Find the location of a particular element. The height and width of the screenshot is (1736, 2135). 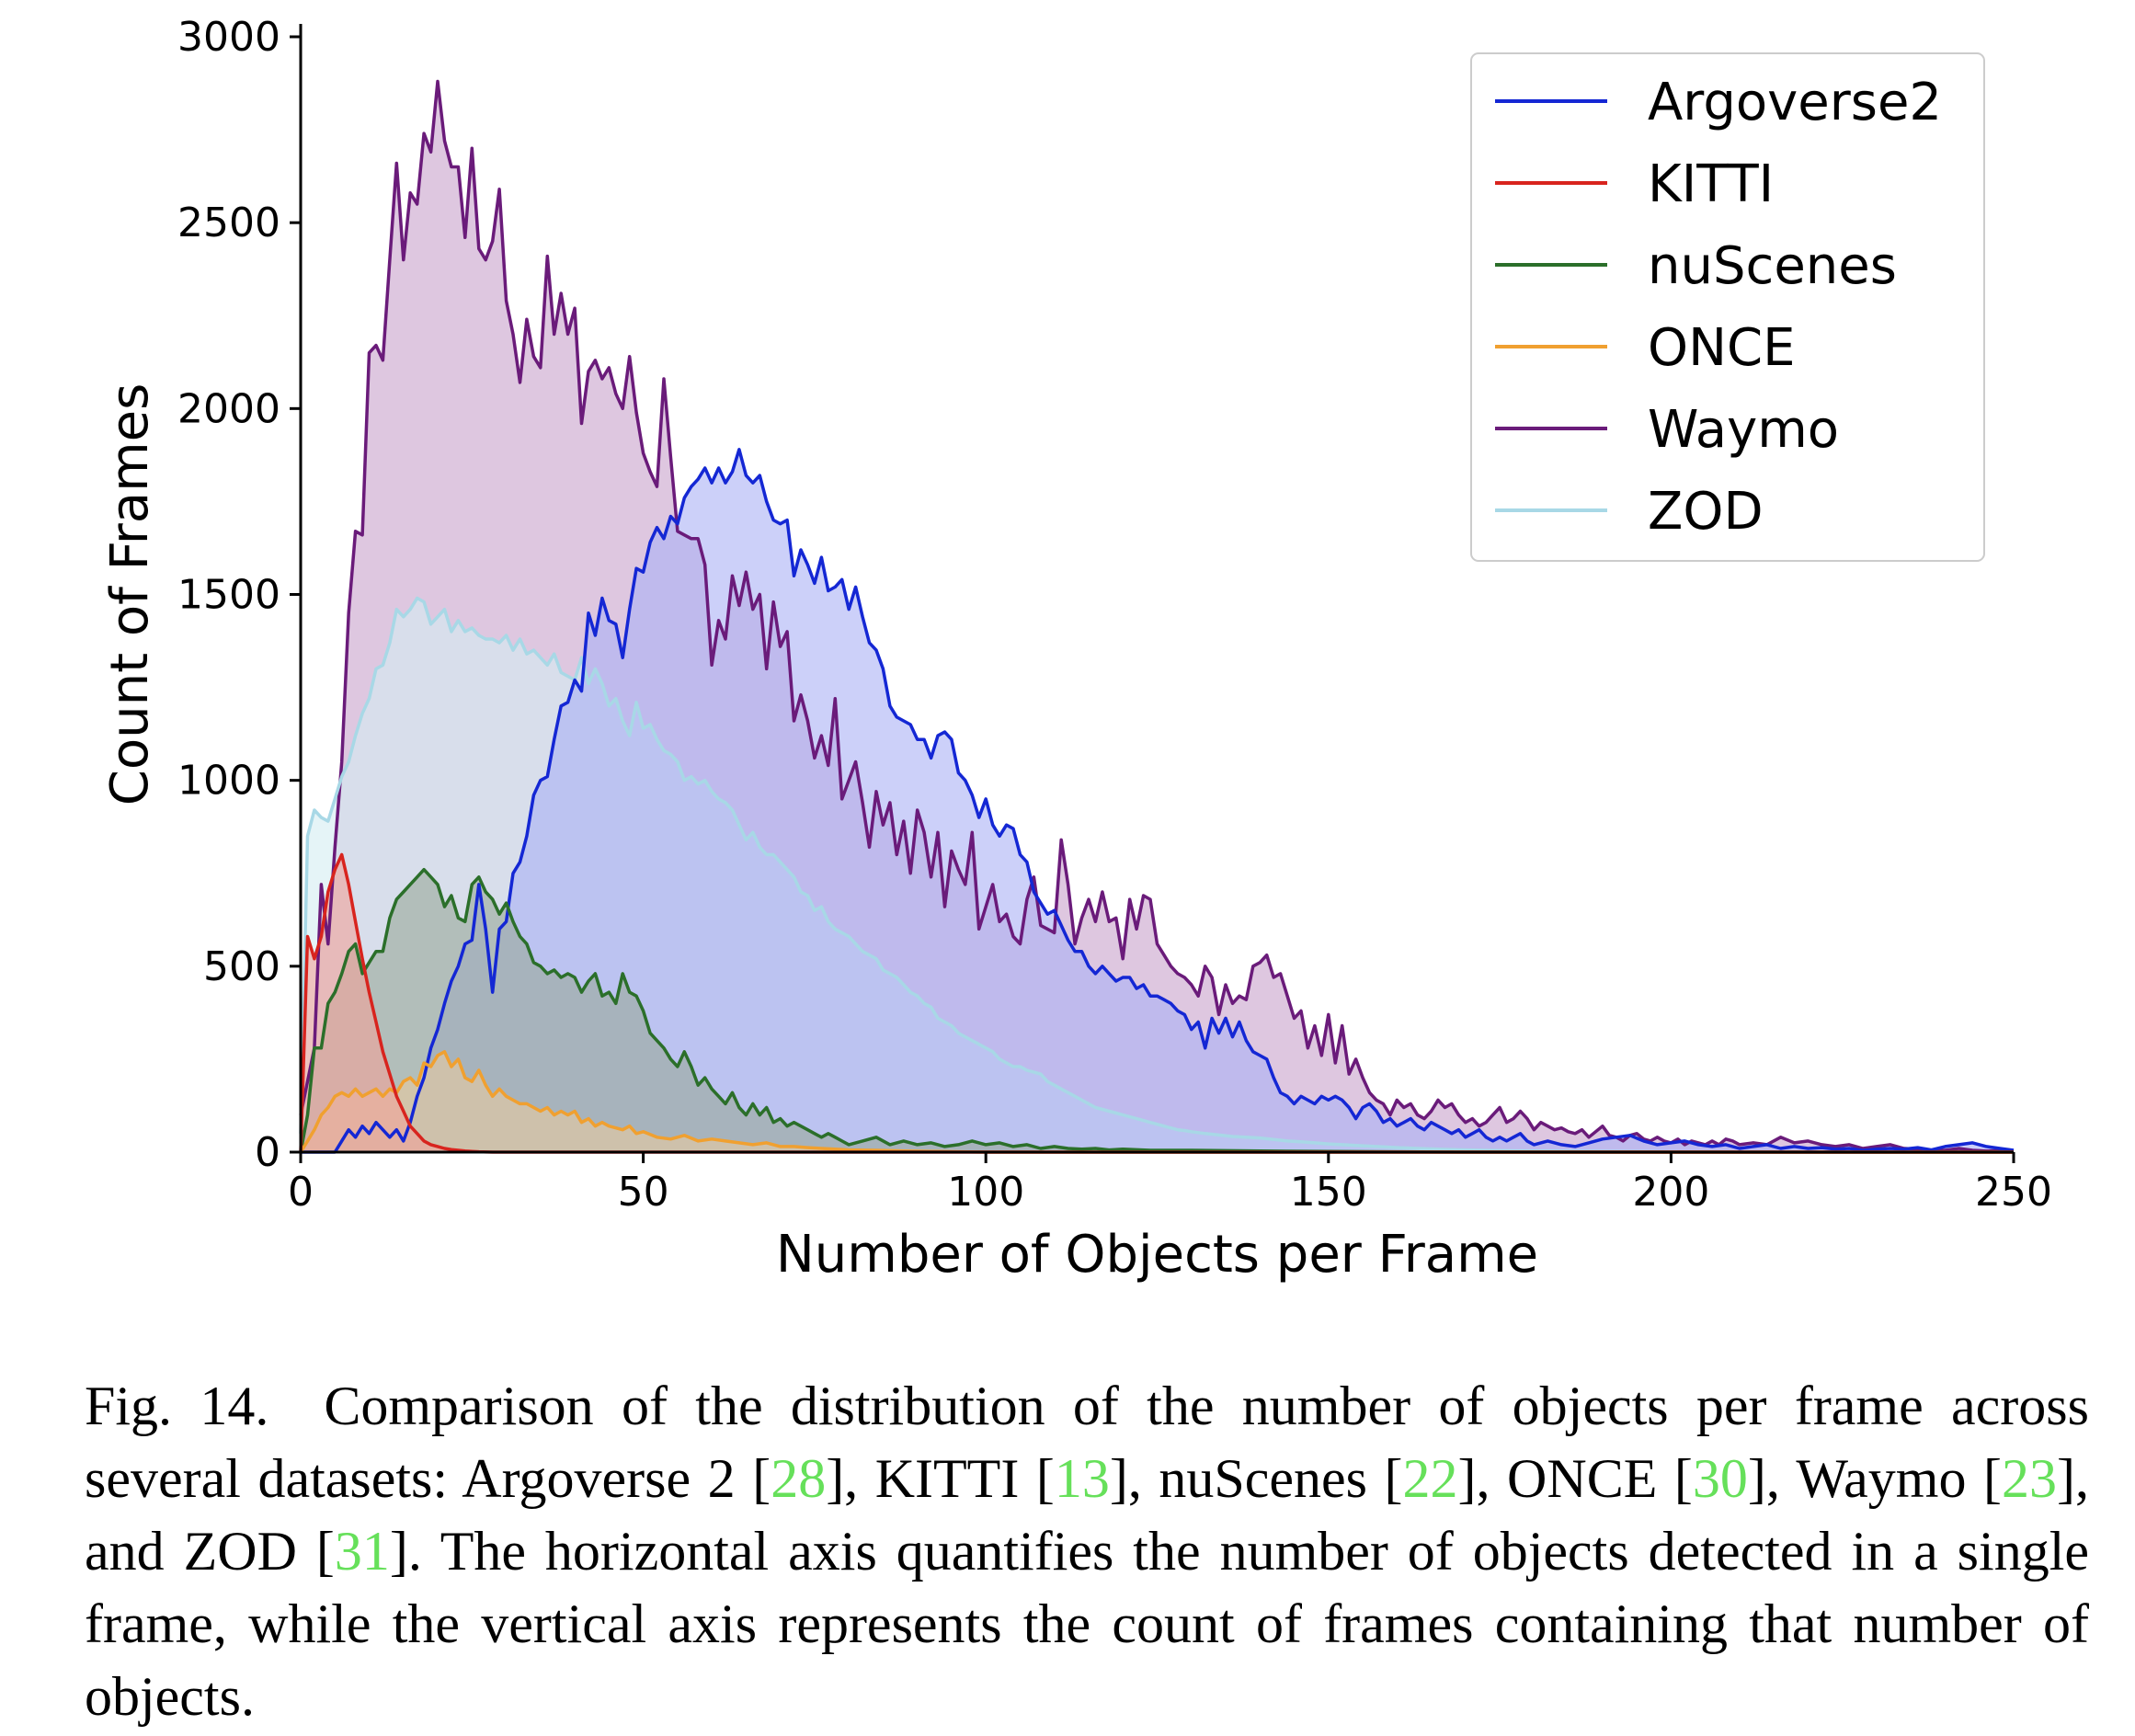

area-once is located at coordinates (1157, 1101).